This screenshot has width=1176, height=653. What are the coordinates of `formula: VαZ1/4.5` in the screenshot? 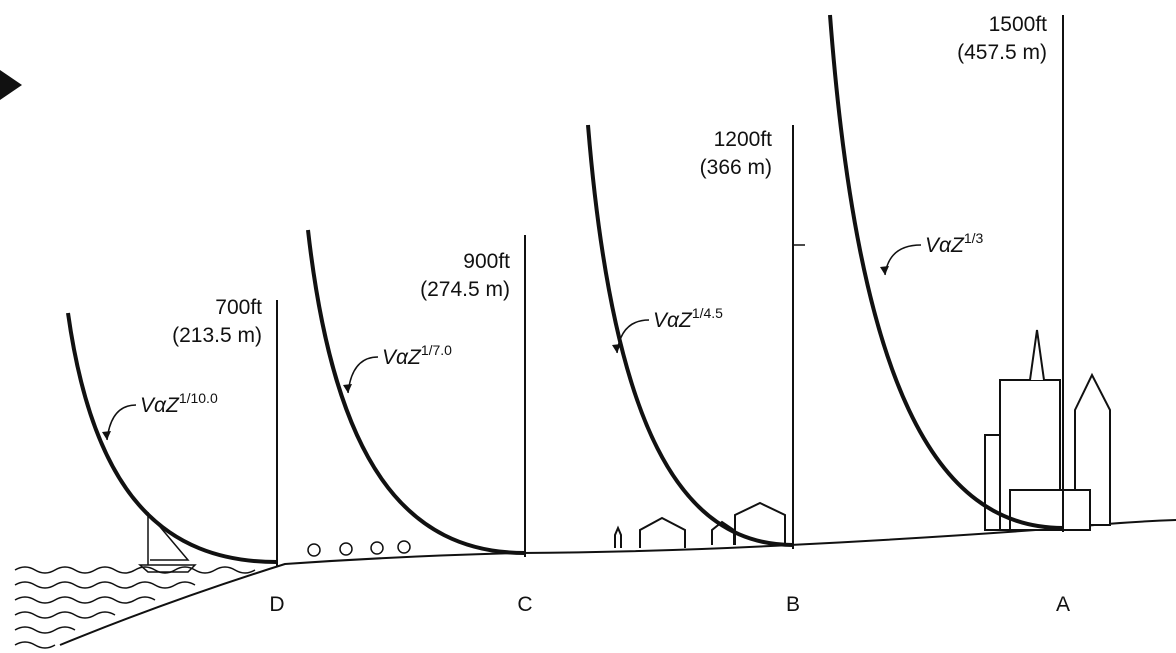 It's located at (688, 318).